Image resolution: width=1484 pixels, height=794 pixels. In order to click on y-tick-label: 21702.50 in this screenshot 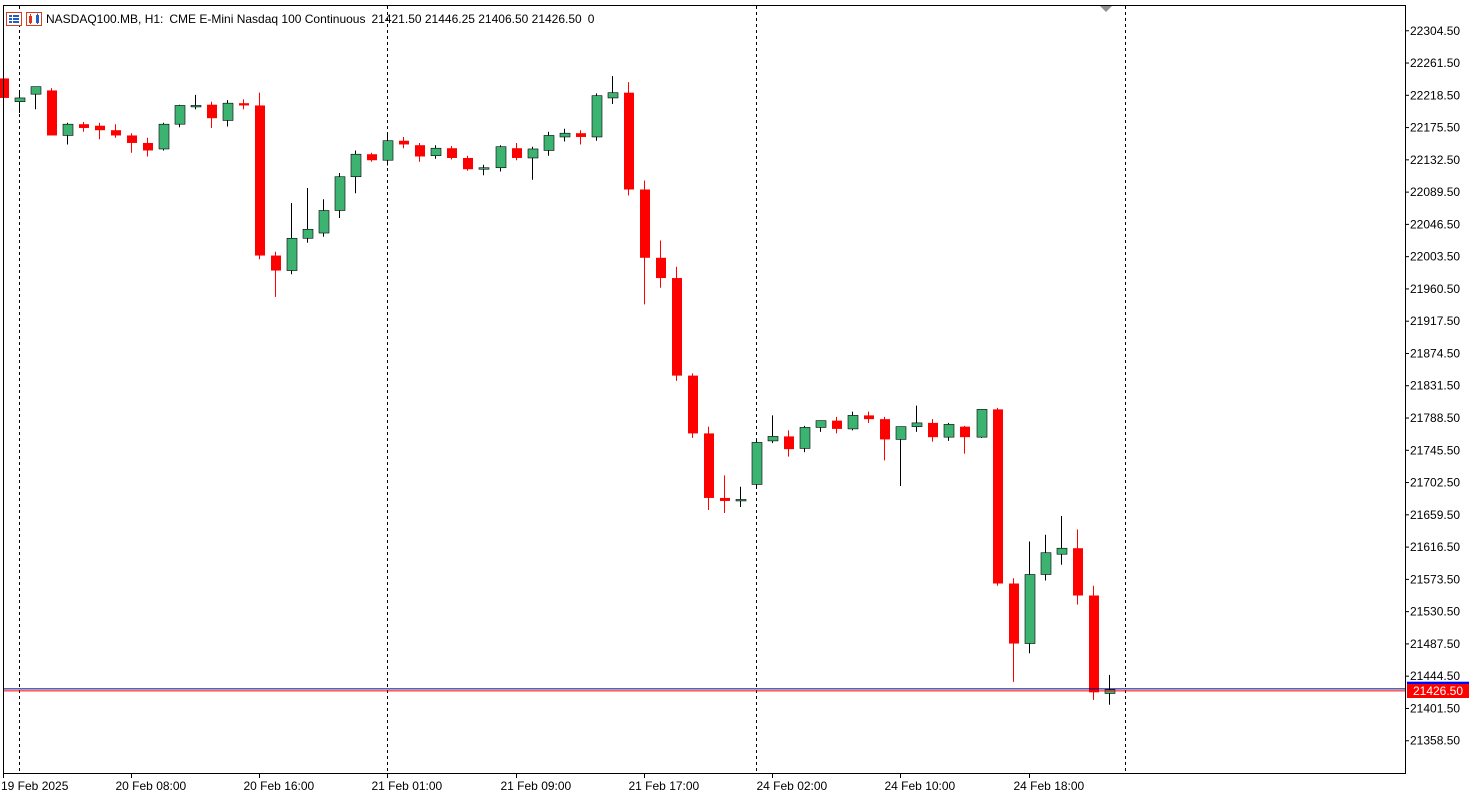, I will do `click(1435, 483)`.